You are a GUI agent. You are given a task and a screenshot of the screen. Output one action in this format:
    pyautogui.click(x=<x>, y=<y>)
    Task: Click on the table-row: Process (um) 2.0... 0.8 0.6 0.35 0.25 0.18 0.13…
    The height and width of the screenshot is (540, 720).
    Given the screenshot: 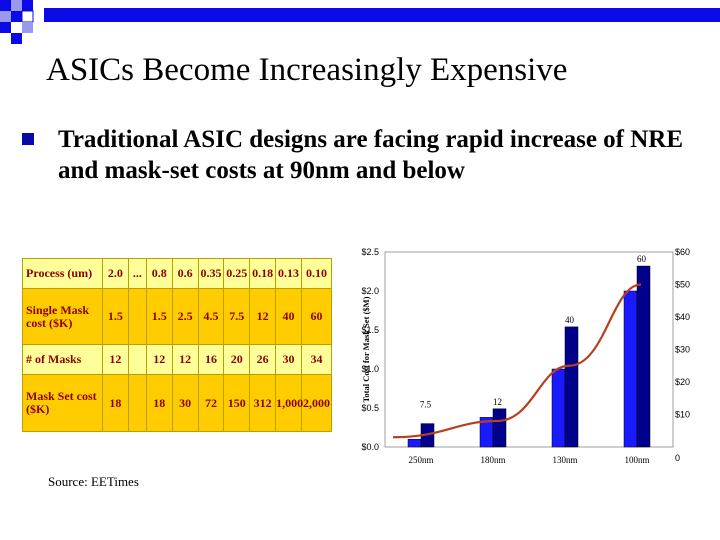 What is the action you would take?
    pyautogui.click(x=177, y=273)
    